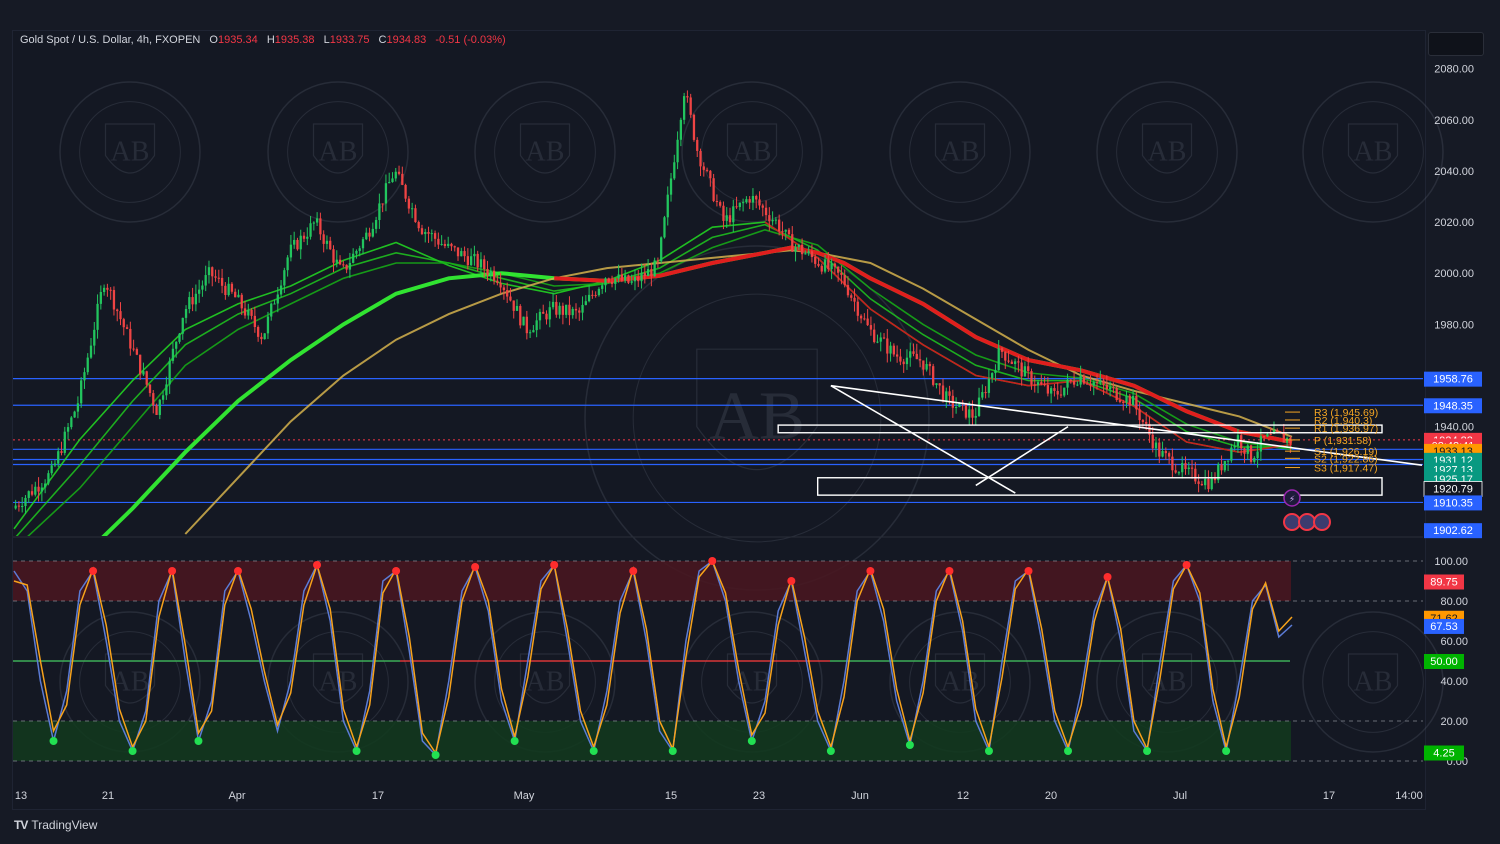 Image resolution: width=1500 pixels, height=844 pixels. I want to click on moving-average-red-phase, so click(923, 344).